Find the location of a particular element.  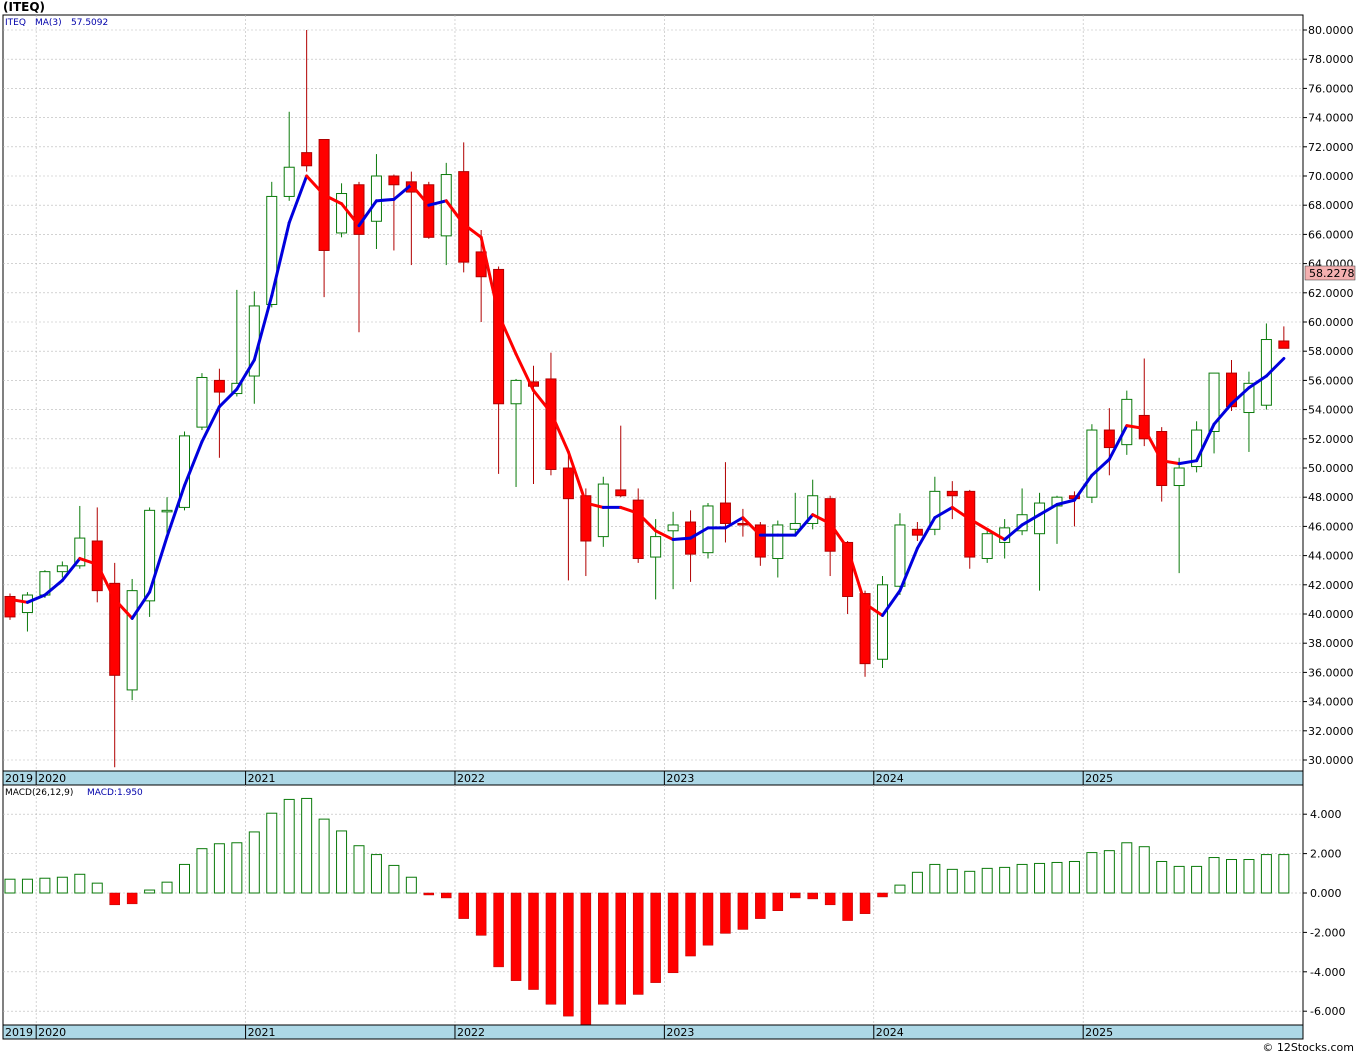

price-y-tick-label: 66.0000 is located at coordinates (1331, 234).